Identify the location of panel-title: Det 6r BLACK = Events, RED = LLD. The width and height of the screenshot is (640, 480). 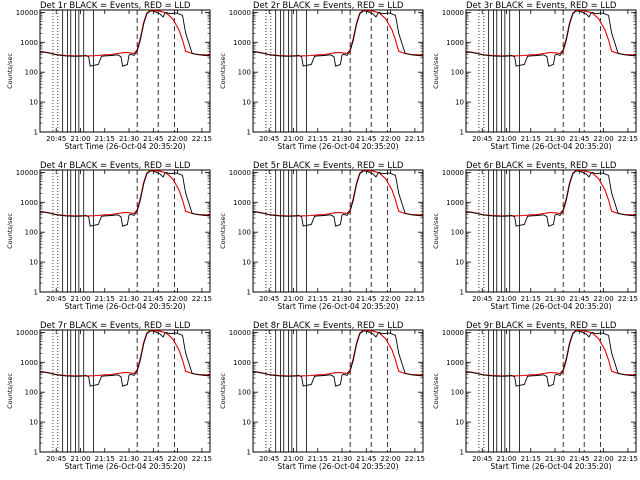
(541, 166).